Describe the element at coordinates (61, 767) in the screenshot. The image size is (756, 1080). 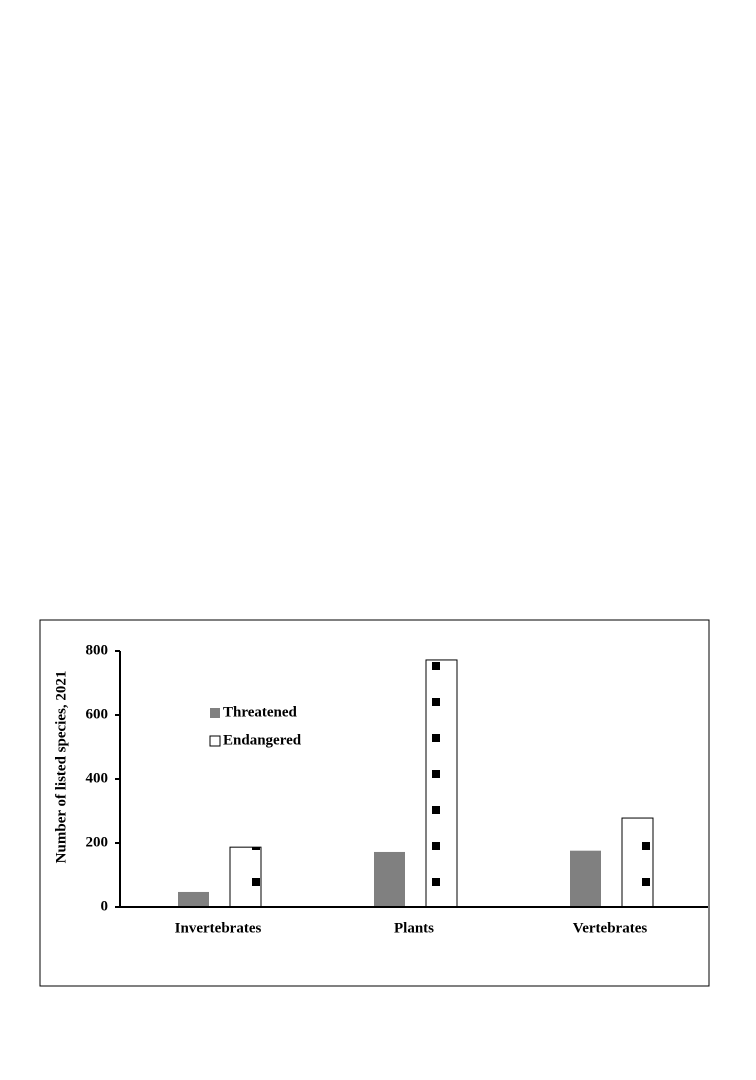
I see `y-axis-label: Number of listed species, 2021` at that location.